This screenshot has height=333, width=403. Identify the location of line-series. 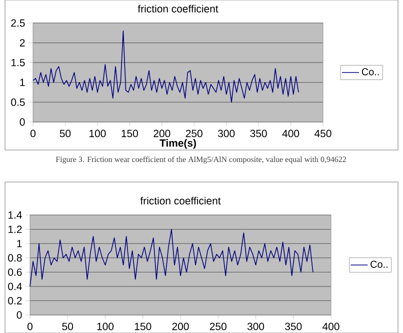
(172, 257).